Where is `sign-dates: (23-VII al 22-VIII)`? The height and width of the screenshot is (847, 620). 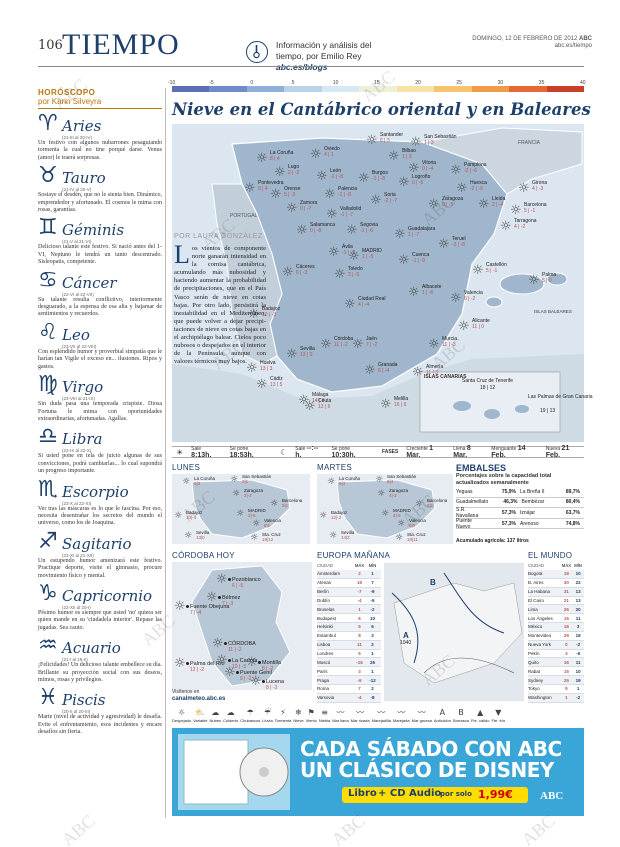
sign-dates: (23-VII al 22-VIII) is located at coordinates (79, 346).